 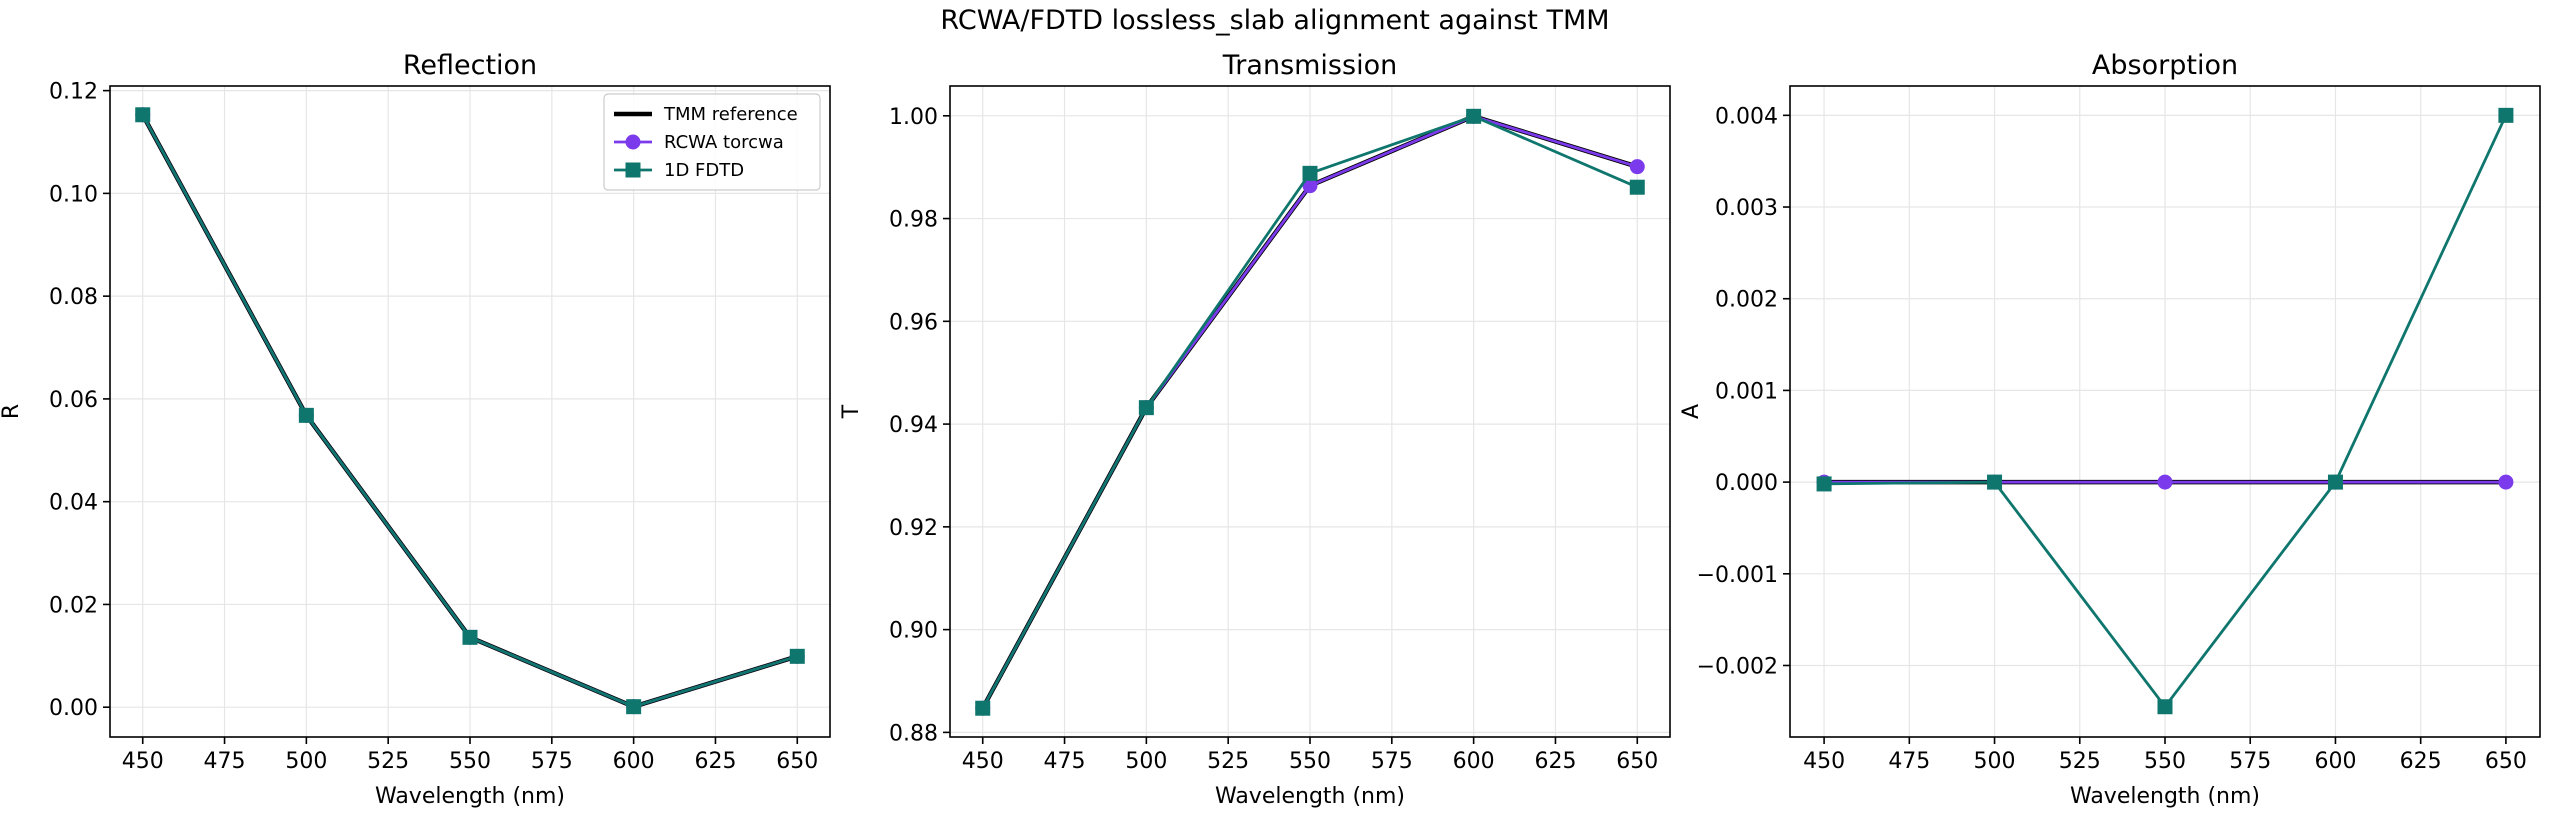 What do you see at coordinates (913, 631) in the screenshot?
I see `y-tick-label: 0.90` at bounding box center [913, 631].